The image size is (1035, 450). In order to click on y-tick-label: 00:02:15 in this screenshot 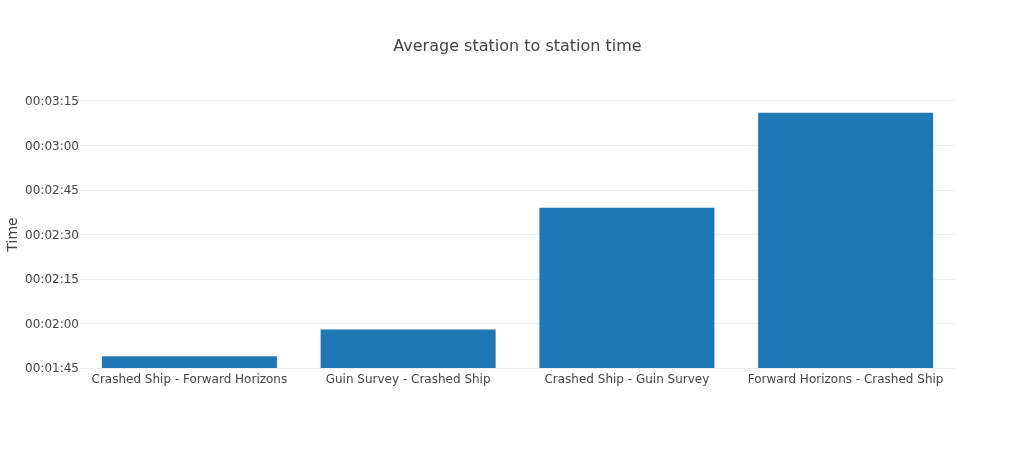, I will do `click(52, 279)`.